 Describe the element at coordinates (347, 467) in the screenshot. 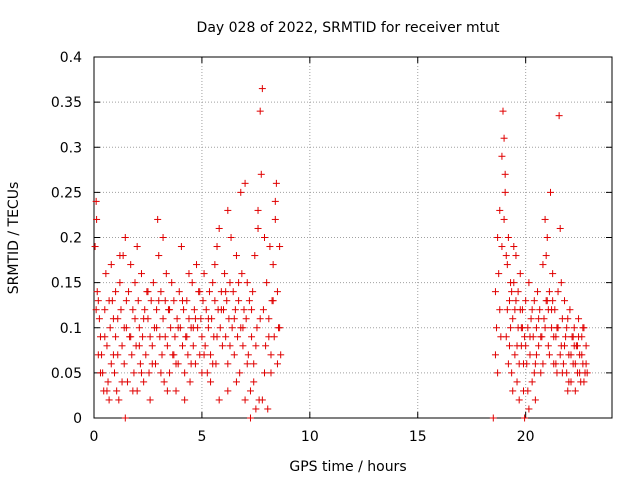

I see `x-axis-label: GPS time / hours` at that location.